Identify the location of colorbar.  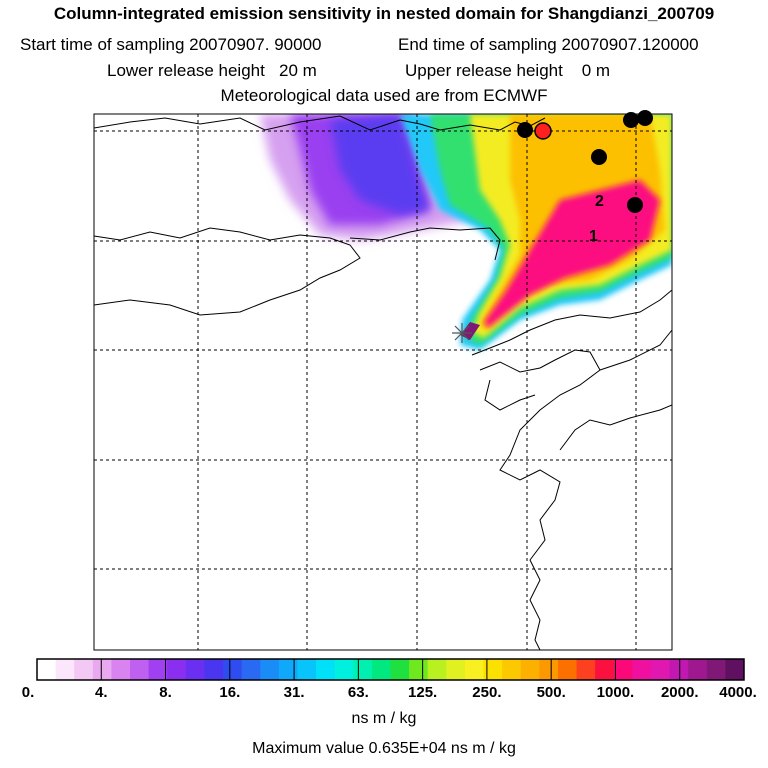
(391, 669).